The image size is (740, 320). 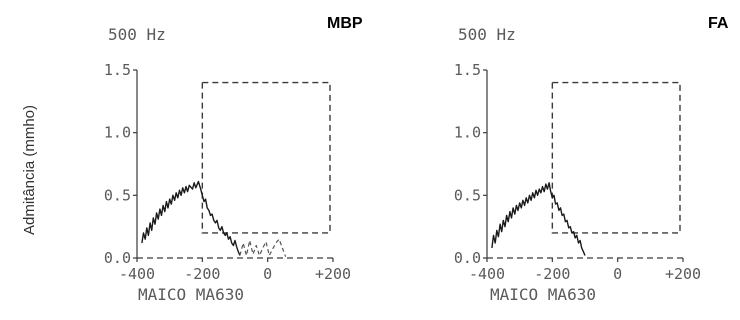 I want to click on y-axis-label: Admitância (mmho), so click(x=29, y=170).